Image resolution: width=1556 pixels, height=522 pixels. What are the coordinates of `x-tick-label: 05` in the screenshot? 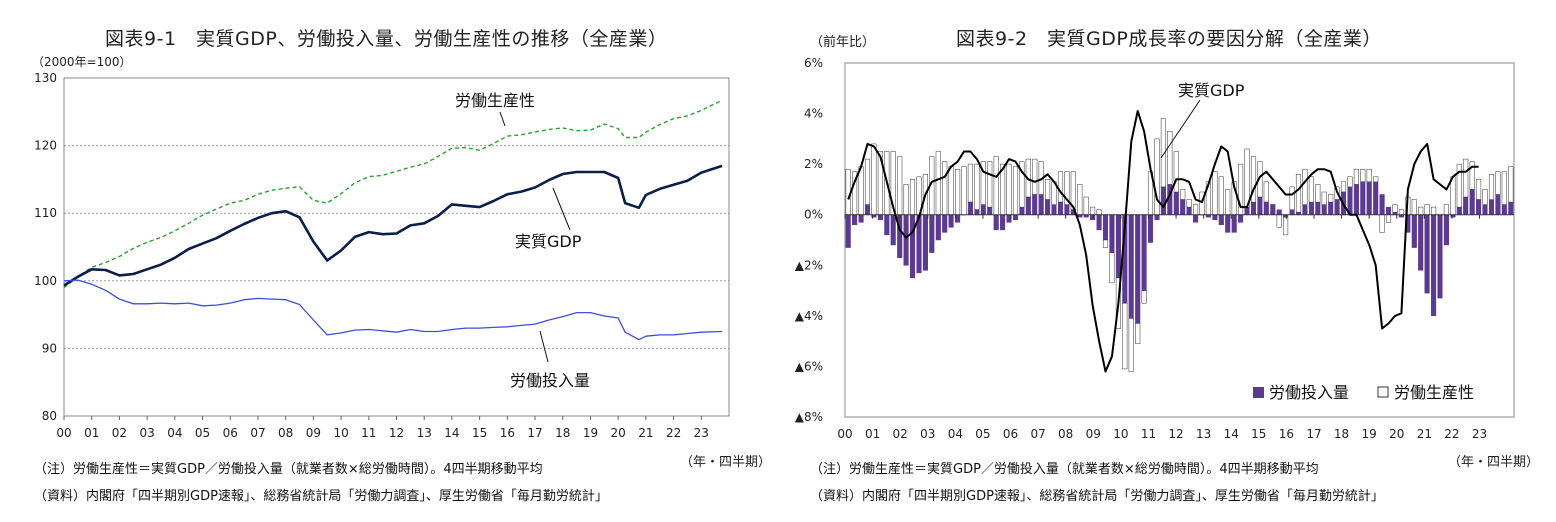 It's located at (202, 433).